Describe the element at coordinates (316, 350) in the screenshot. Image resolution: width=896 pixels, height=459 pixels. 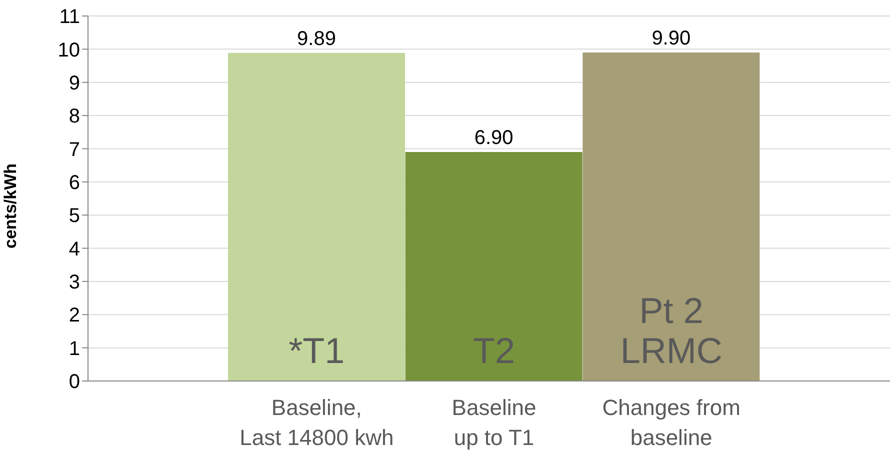
I see `annotation: *T1` at that location.